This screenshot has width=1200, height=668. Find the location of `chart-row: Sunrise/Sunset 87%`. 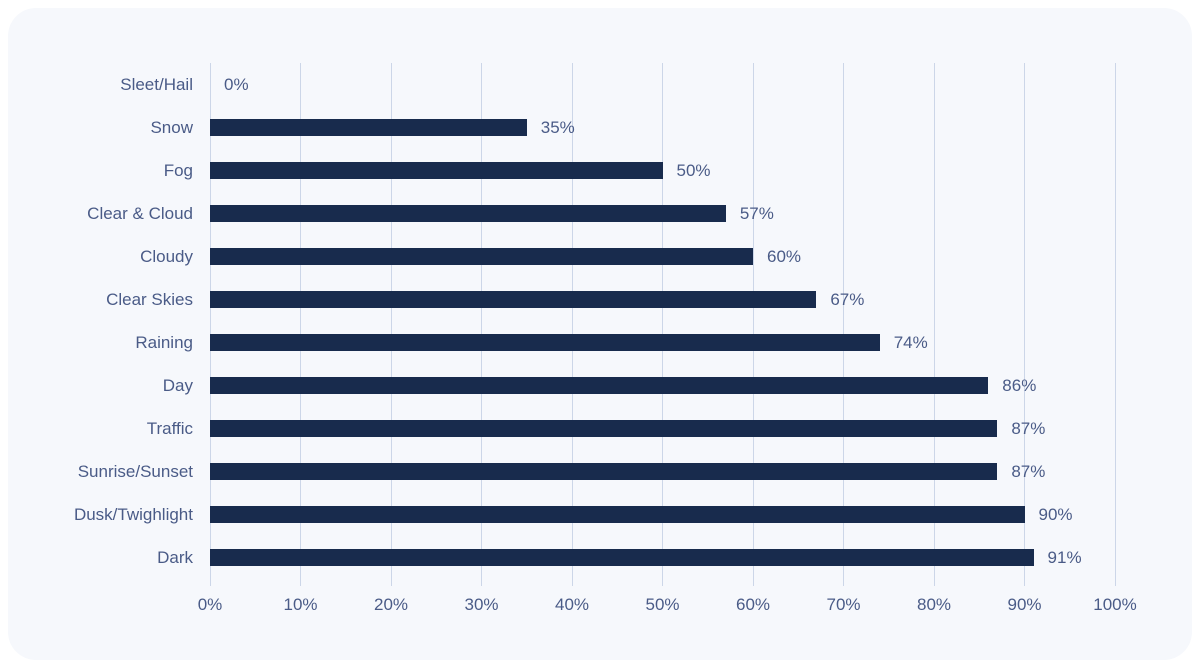

chart-row: Sunrise/Sunset 87% is located at coordinates (600, 471).